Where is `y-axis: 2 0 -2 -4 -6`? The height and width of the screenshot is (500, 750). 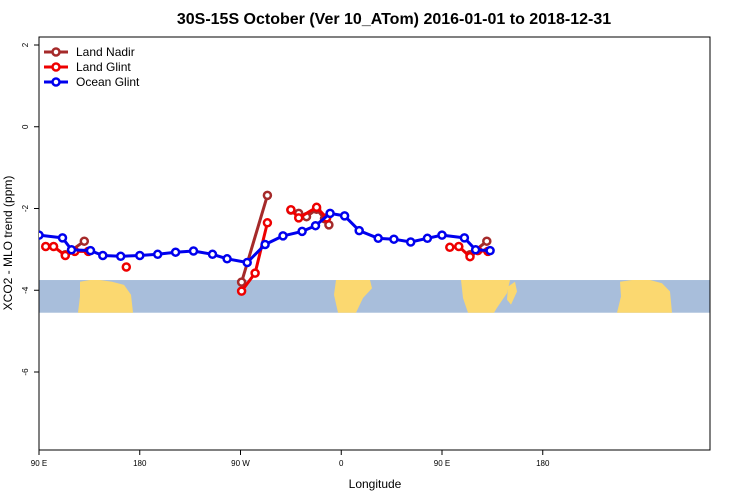 y-axis: 2 0 -2 -4 -6 is located at coordinates (30, 209).